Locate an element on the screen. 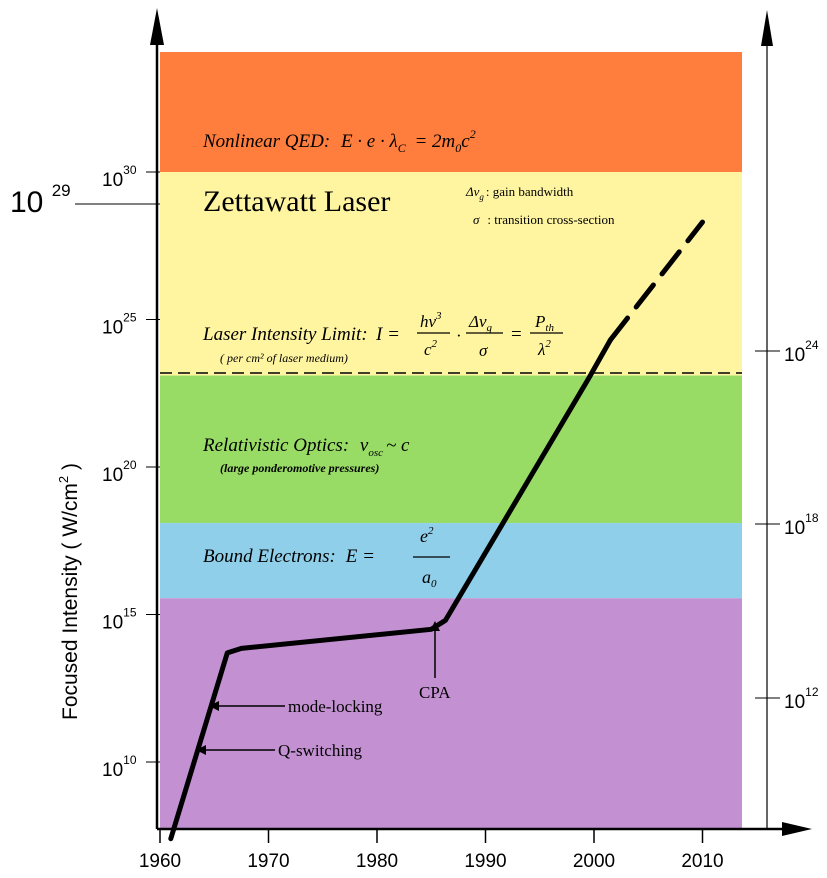 This screenshot has height=878, width=827. x-tick-label-1990: 1990 is located at coordinates (485, 861).